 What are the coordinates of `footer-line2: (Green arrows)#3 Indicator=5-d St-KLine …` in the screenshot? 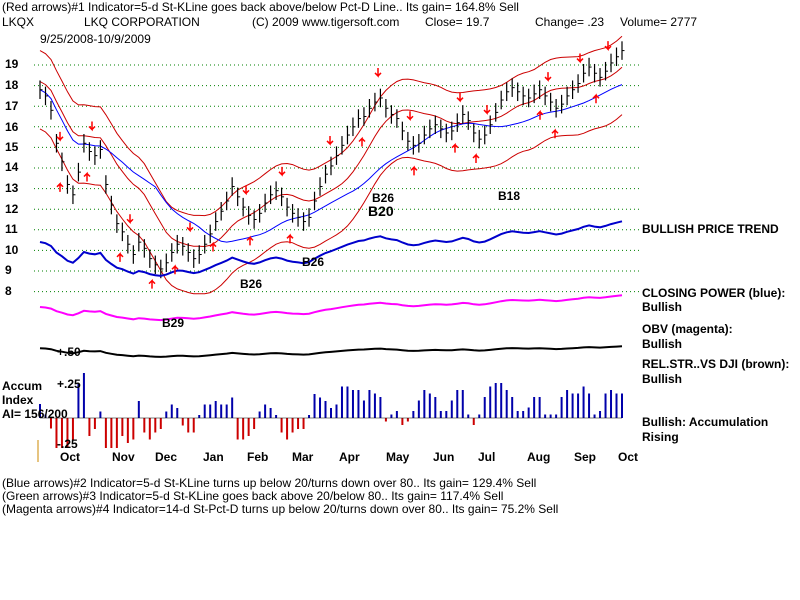 It's located at (253, 496).